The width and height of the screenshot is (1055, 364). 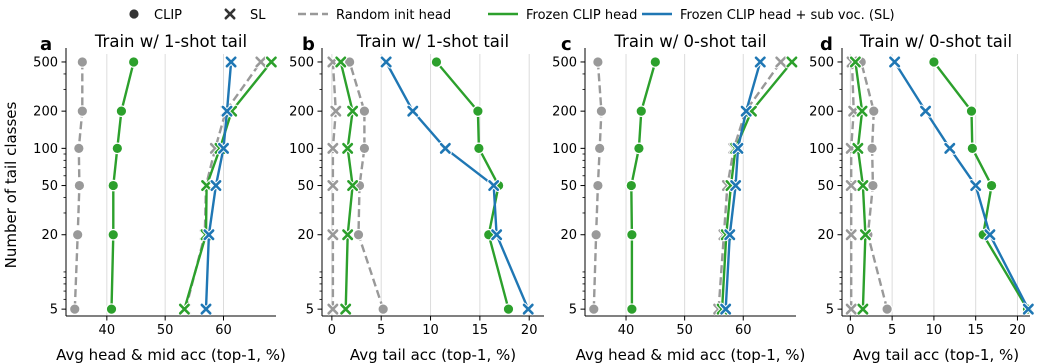 I want to click on legend-item-frozen-clip-head-sub-voc-sl: Frozen CLIP head + sub voc. (SL), so click(x=768, y=15).